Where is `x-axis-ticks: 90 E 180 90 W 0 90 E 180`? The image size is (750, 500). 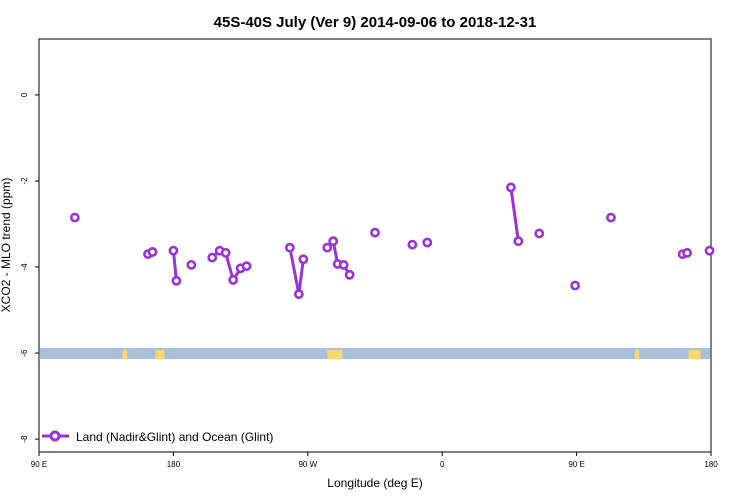
x-axis-ticks: 90 E 180 90 W 0 90 E 180 is located at coordinates (374, 460).